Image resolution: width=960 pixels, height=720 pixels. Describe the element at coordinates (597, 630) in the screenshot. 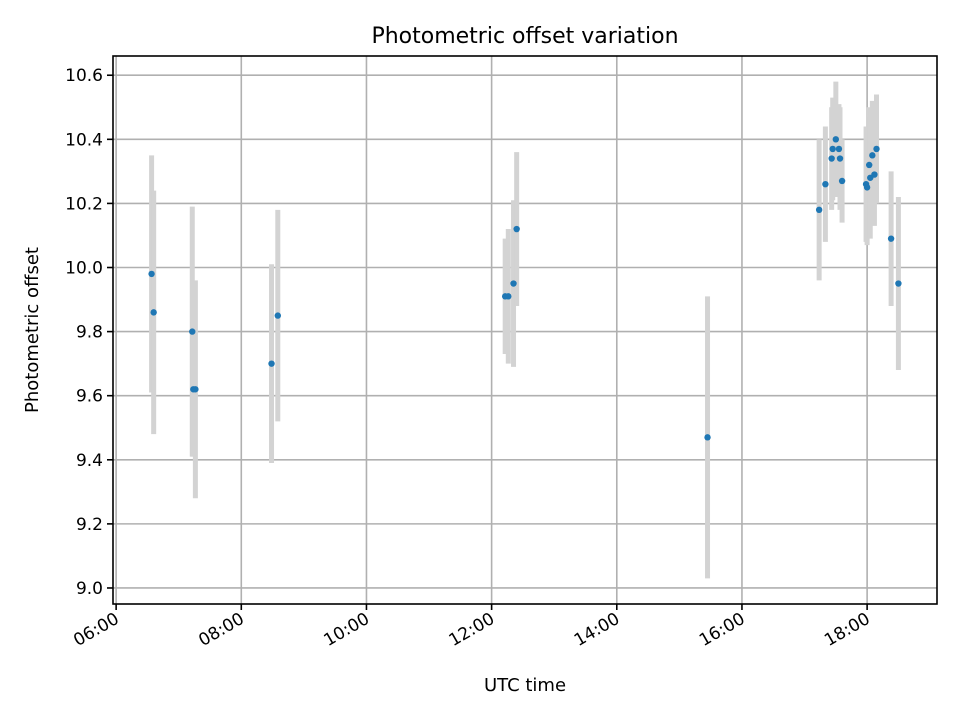

I see `x-tick-label: 14:00` at that location.